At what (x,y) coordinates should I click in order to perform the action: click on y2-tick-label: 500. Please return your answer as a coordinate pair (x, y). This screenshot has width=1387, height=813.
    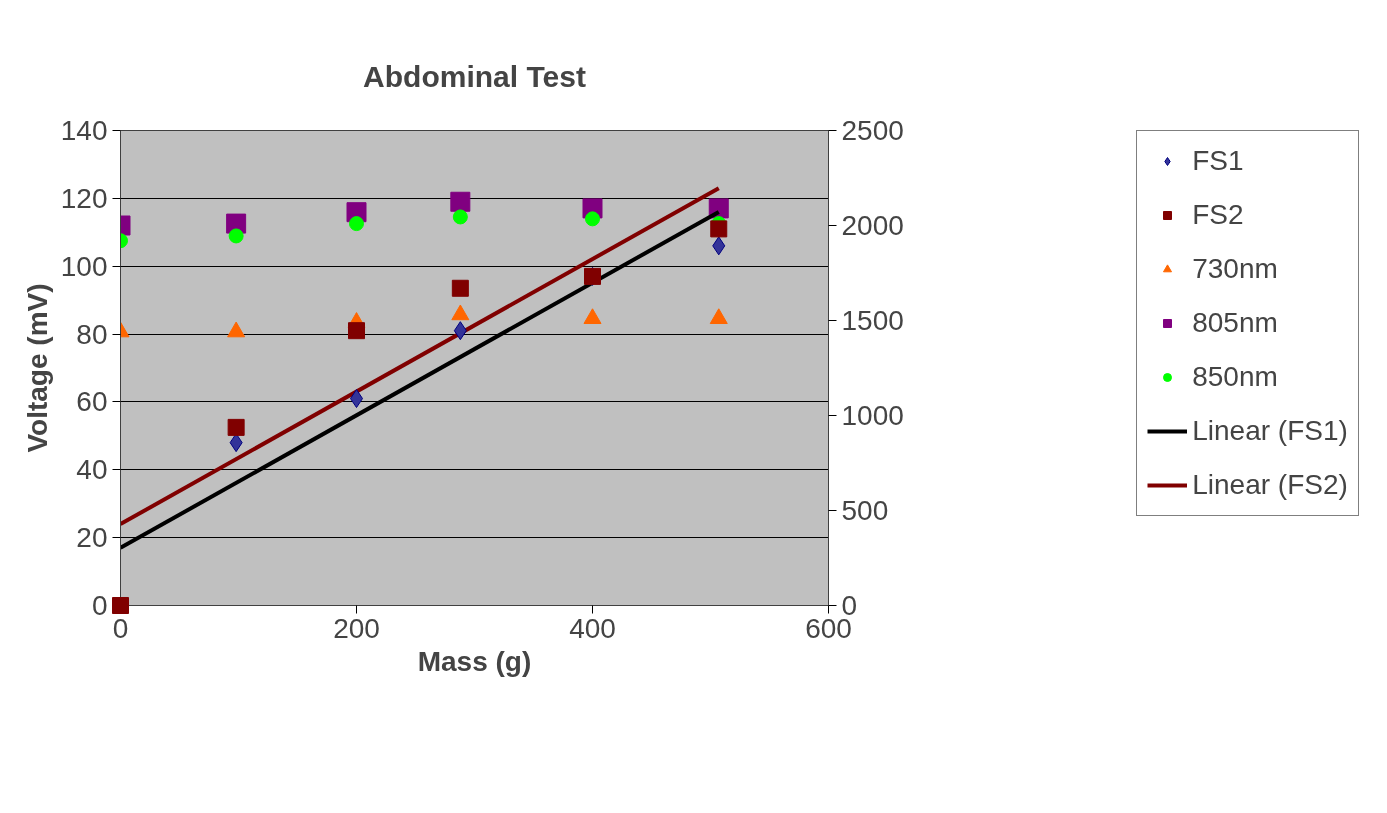
    Looking at the image, I should click on (865, 510).